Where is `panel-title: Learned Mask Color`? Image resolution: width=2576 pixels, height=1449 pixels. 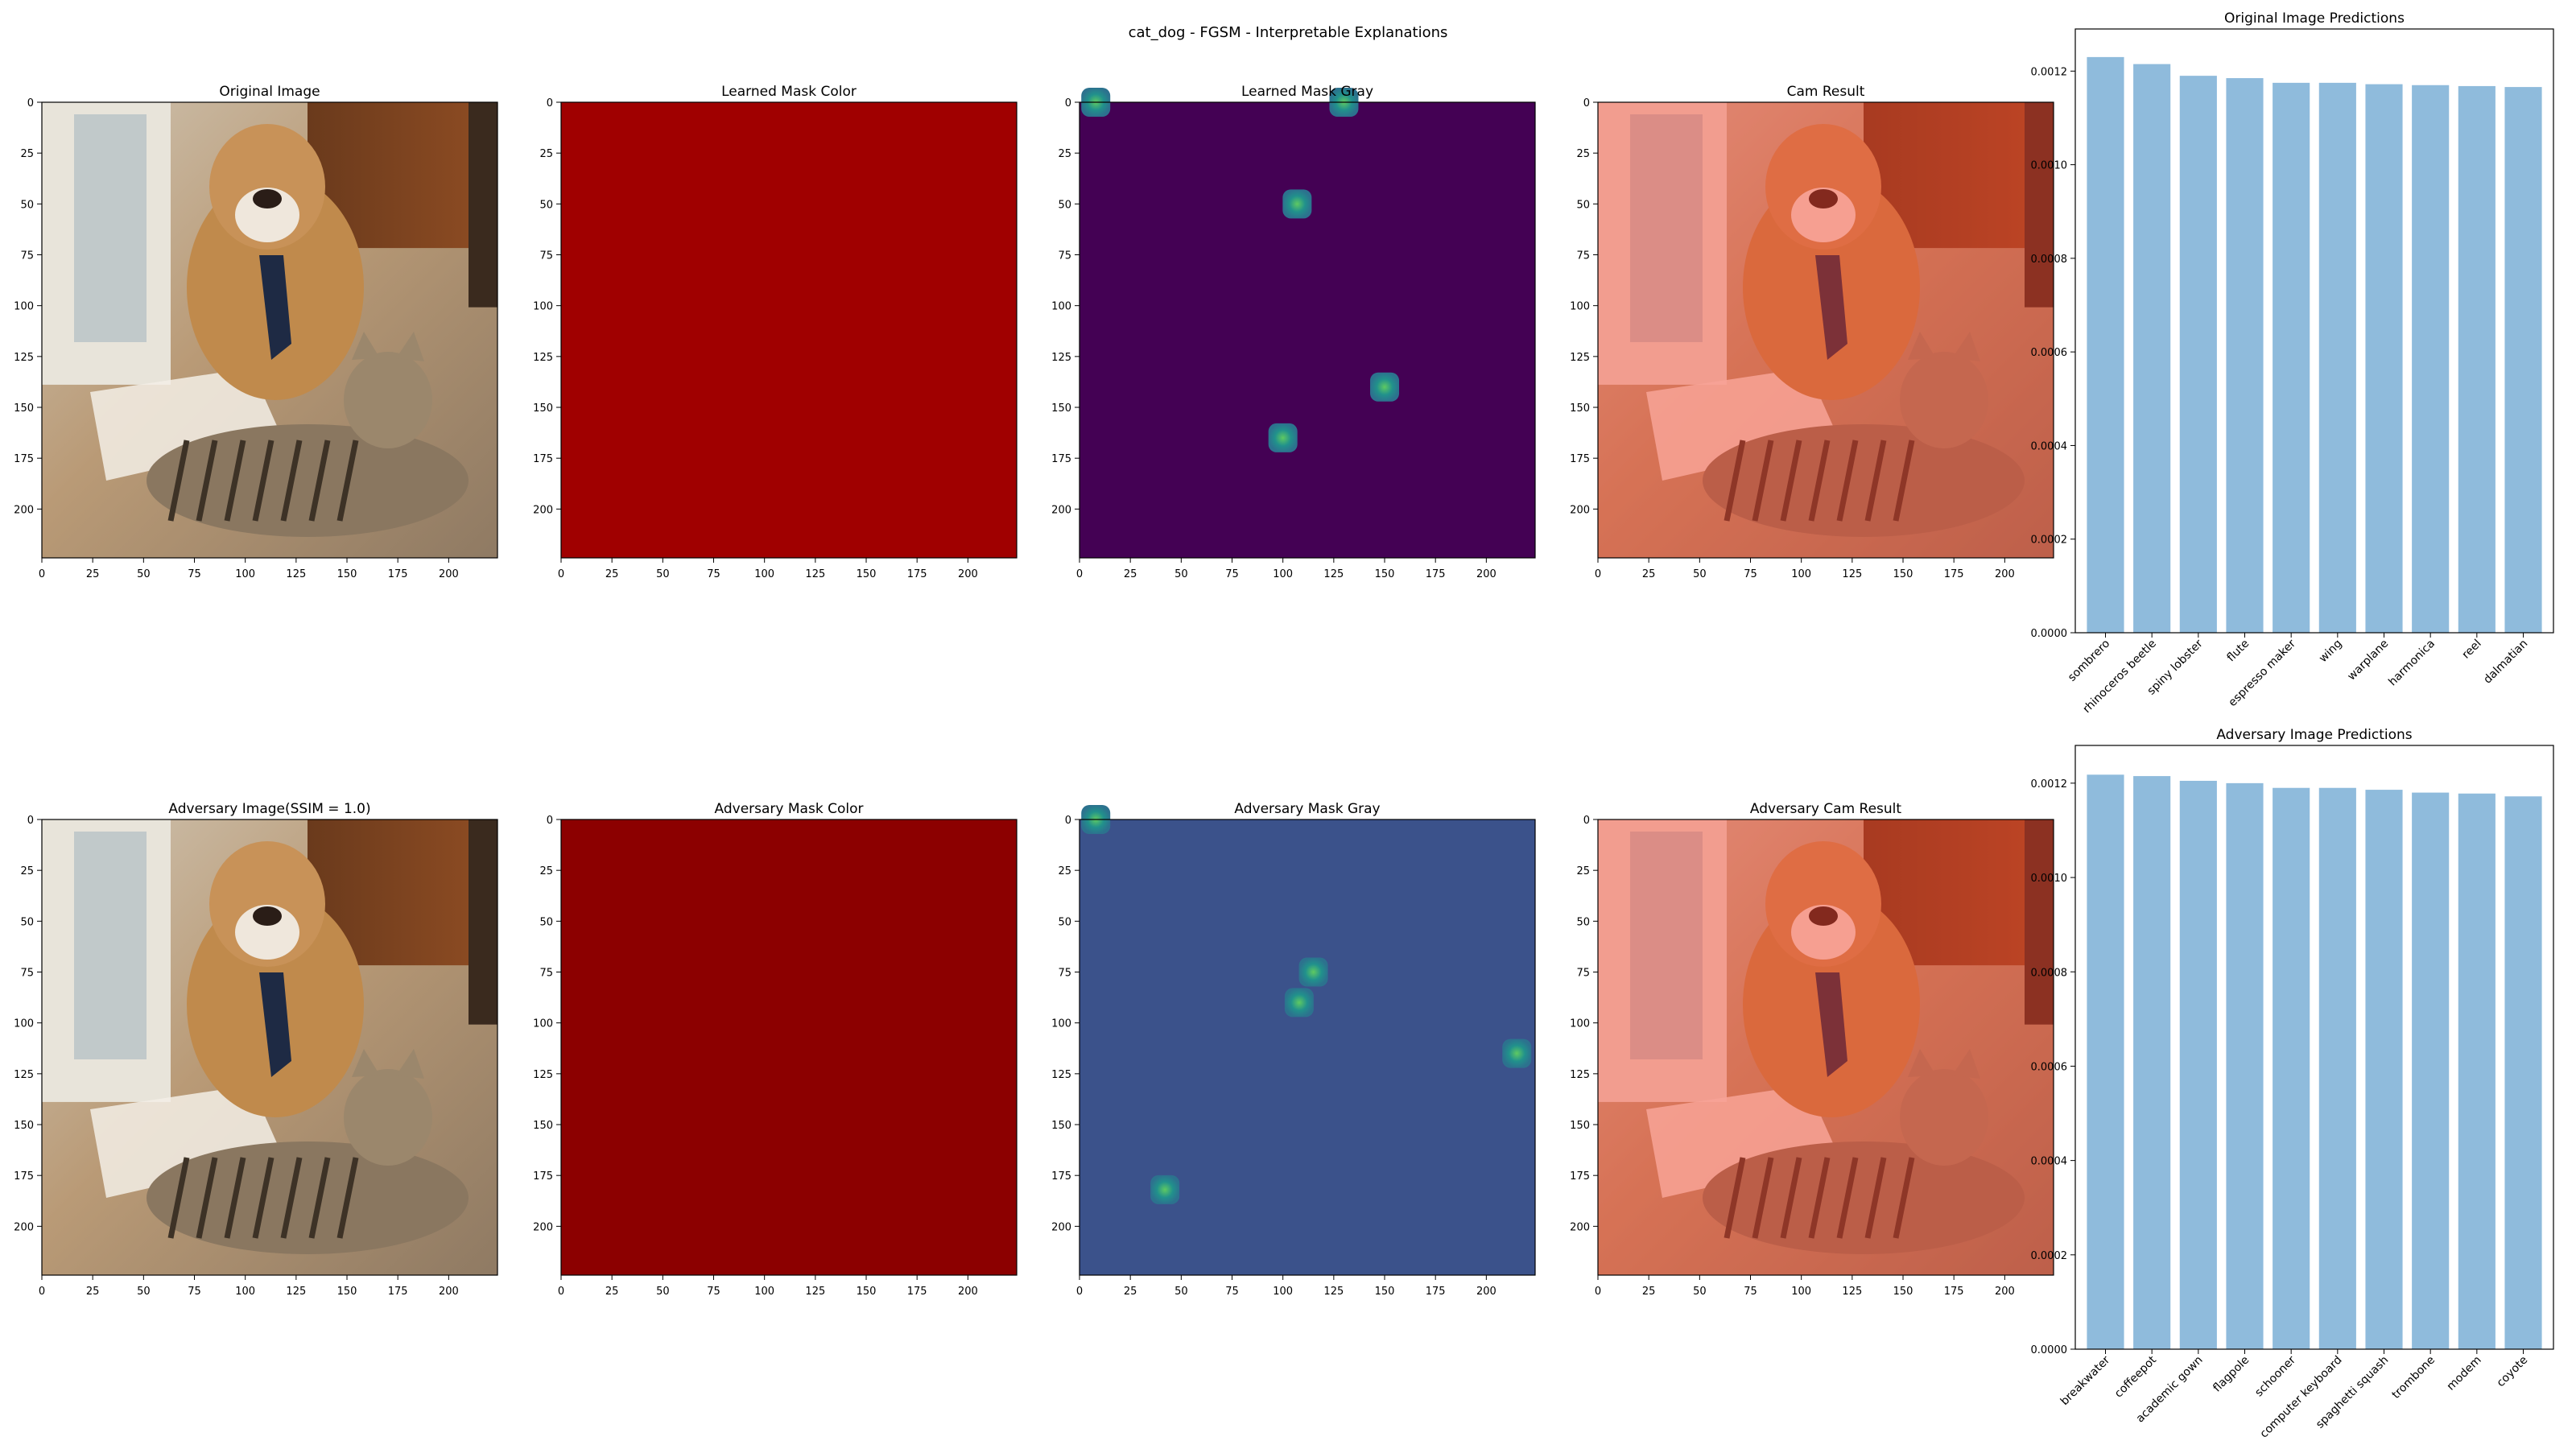
panel-title: Learned Mask Color is located at coordinates (789, 92).